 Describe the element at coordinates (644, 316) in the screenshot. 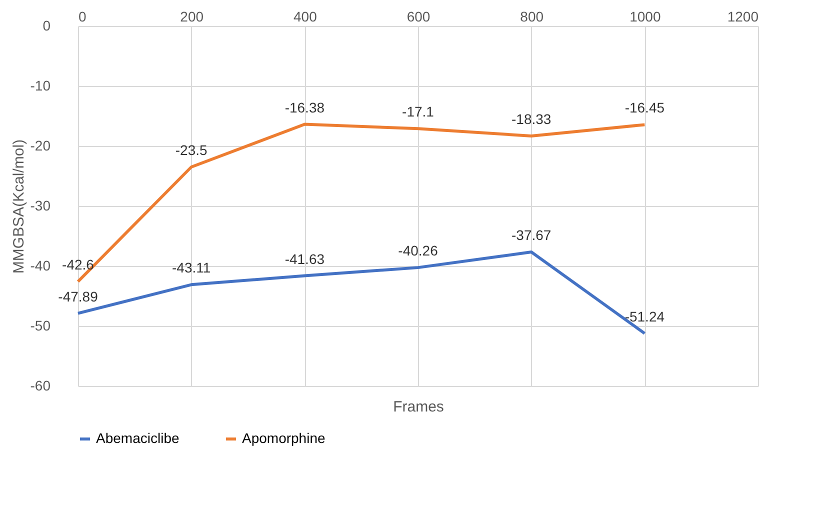

I see `data-label: -51.24` at that location.